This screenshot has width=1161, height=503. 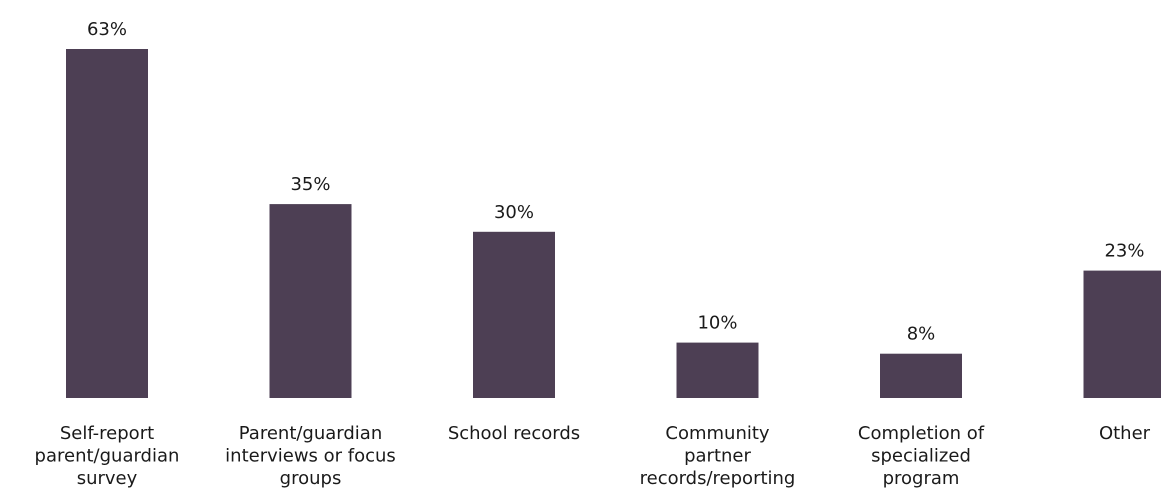 I want to click on category-label-line: partner, so click(x=717, y=456).